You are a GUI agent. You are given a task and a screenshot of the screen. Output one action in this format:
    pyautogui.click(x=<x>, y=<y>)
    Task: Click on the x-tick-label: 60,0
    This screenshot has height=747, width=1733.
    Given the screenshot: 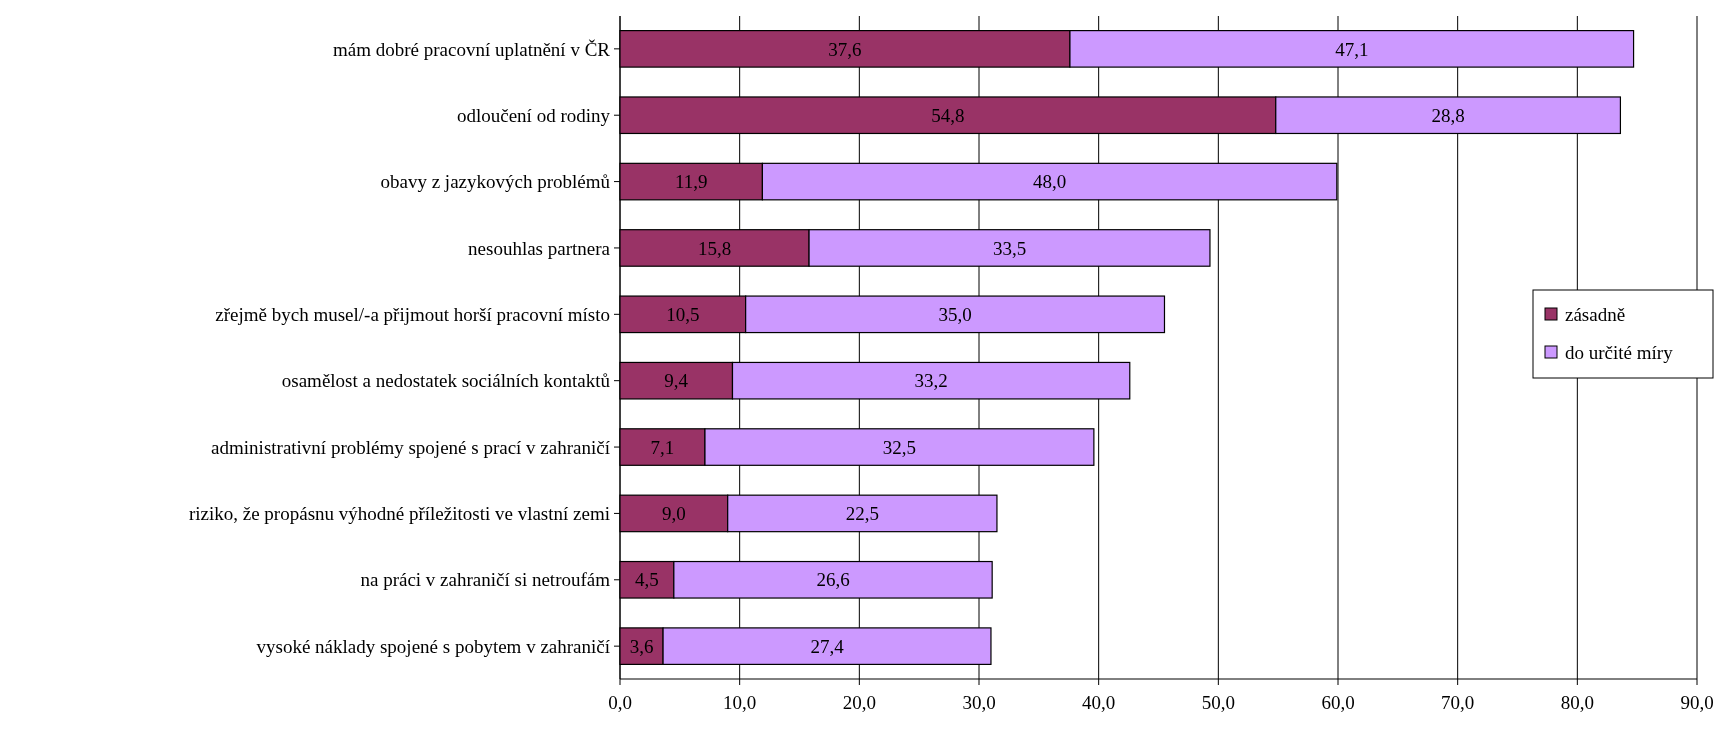 What is the action you would take?
    pyautogui.click(x=1338, y=702)
    